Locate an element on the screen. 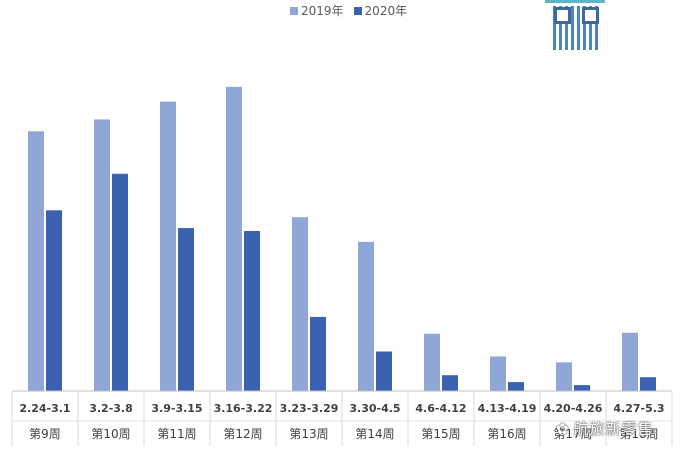 The image size is (682, 453). legend-swatch-2019 is located at coordinates (294, 10).